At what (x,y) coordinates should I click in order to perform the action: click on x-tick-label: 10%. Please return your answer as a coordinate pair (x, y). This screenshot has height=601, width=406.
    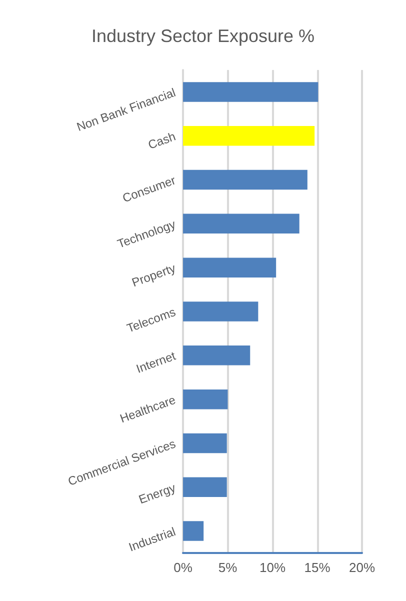
    Looking at the image, I should click on (272, 567).